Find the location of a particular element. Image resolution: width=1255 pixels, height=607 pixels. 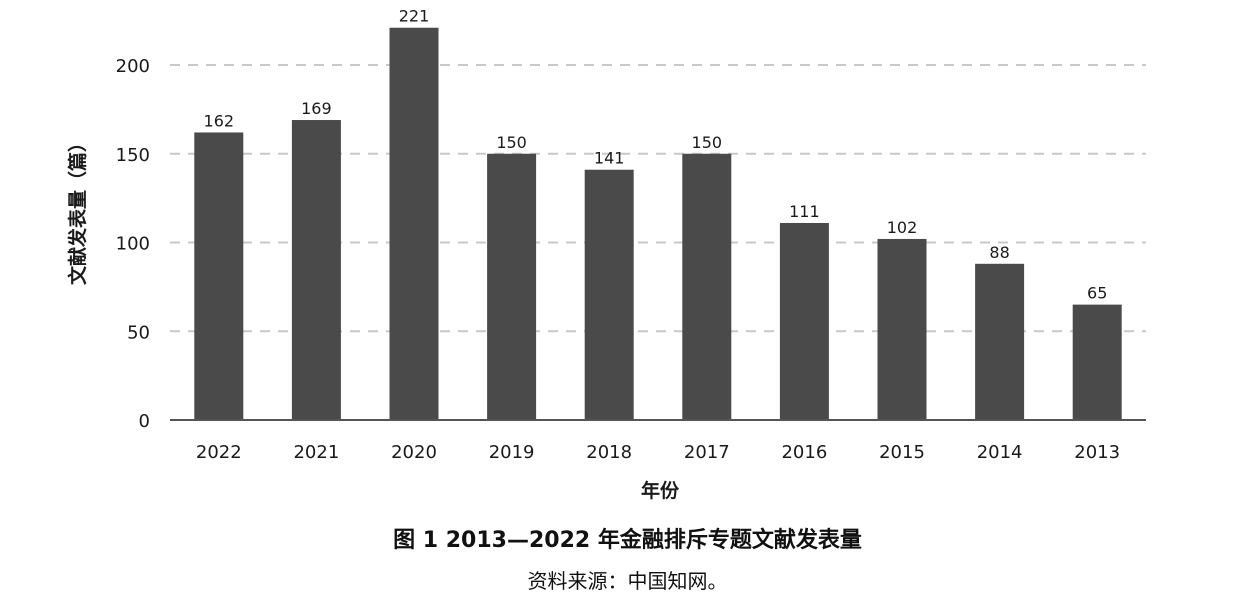

x-tick-label: 2020 is located at coordinates (414, 452).